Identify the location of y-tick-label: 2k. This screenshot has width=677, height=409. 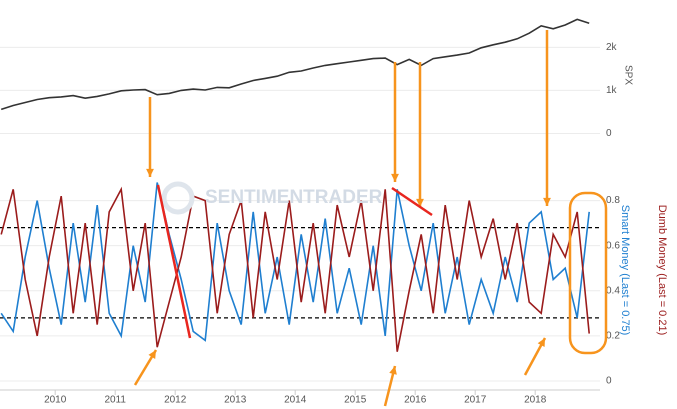
(612, 47).